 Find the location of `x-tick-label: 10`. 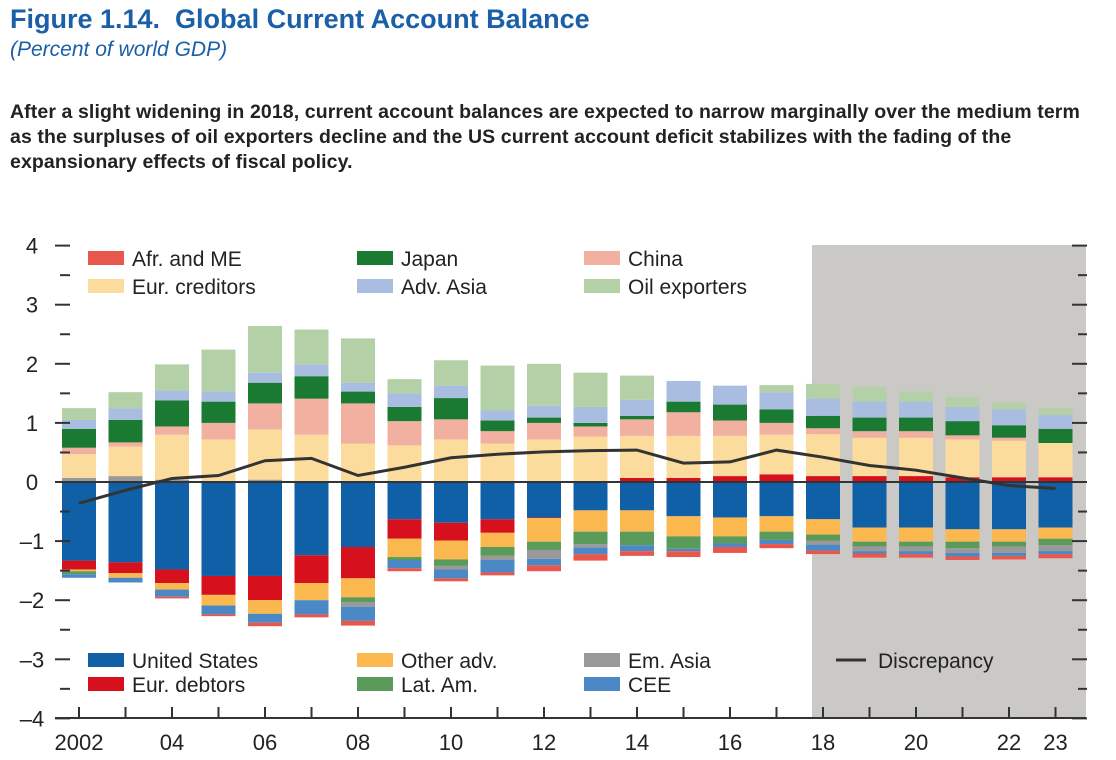

x-tick-label: 10 is located at coordinates (451, 742).